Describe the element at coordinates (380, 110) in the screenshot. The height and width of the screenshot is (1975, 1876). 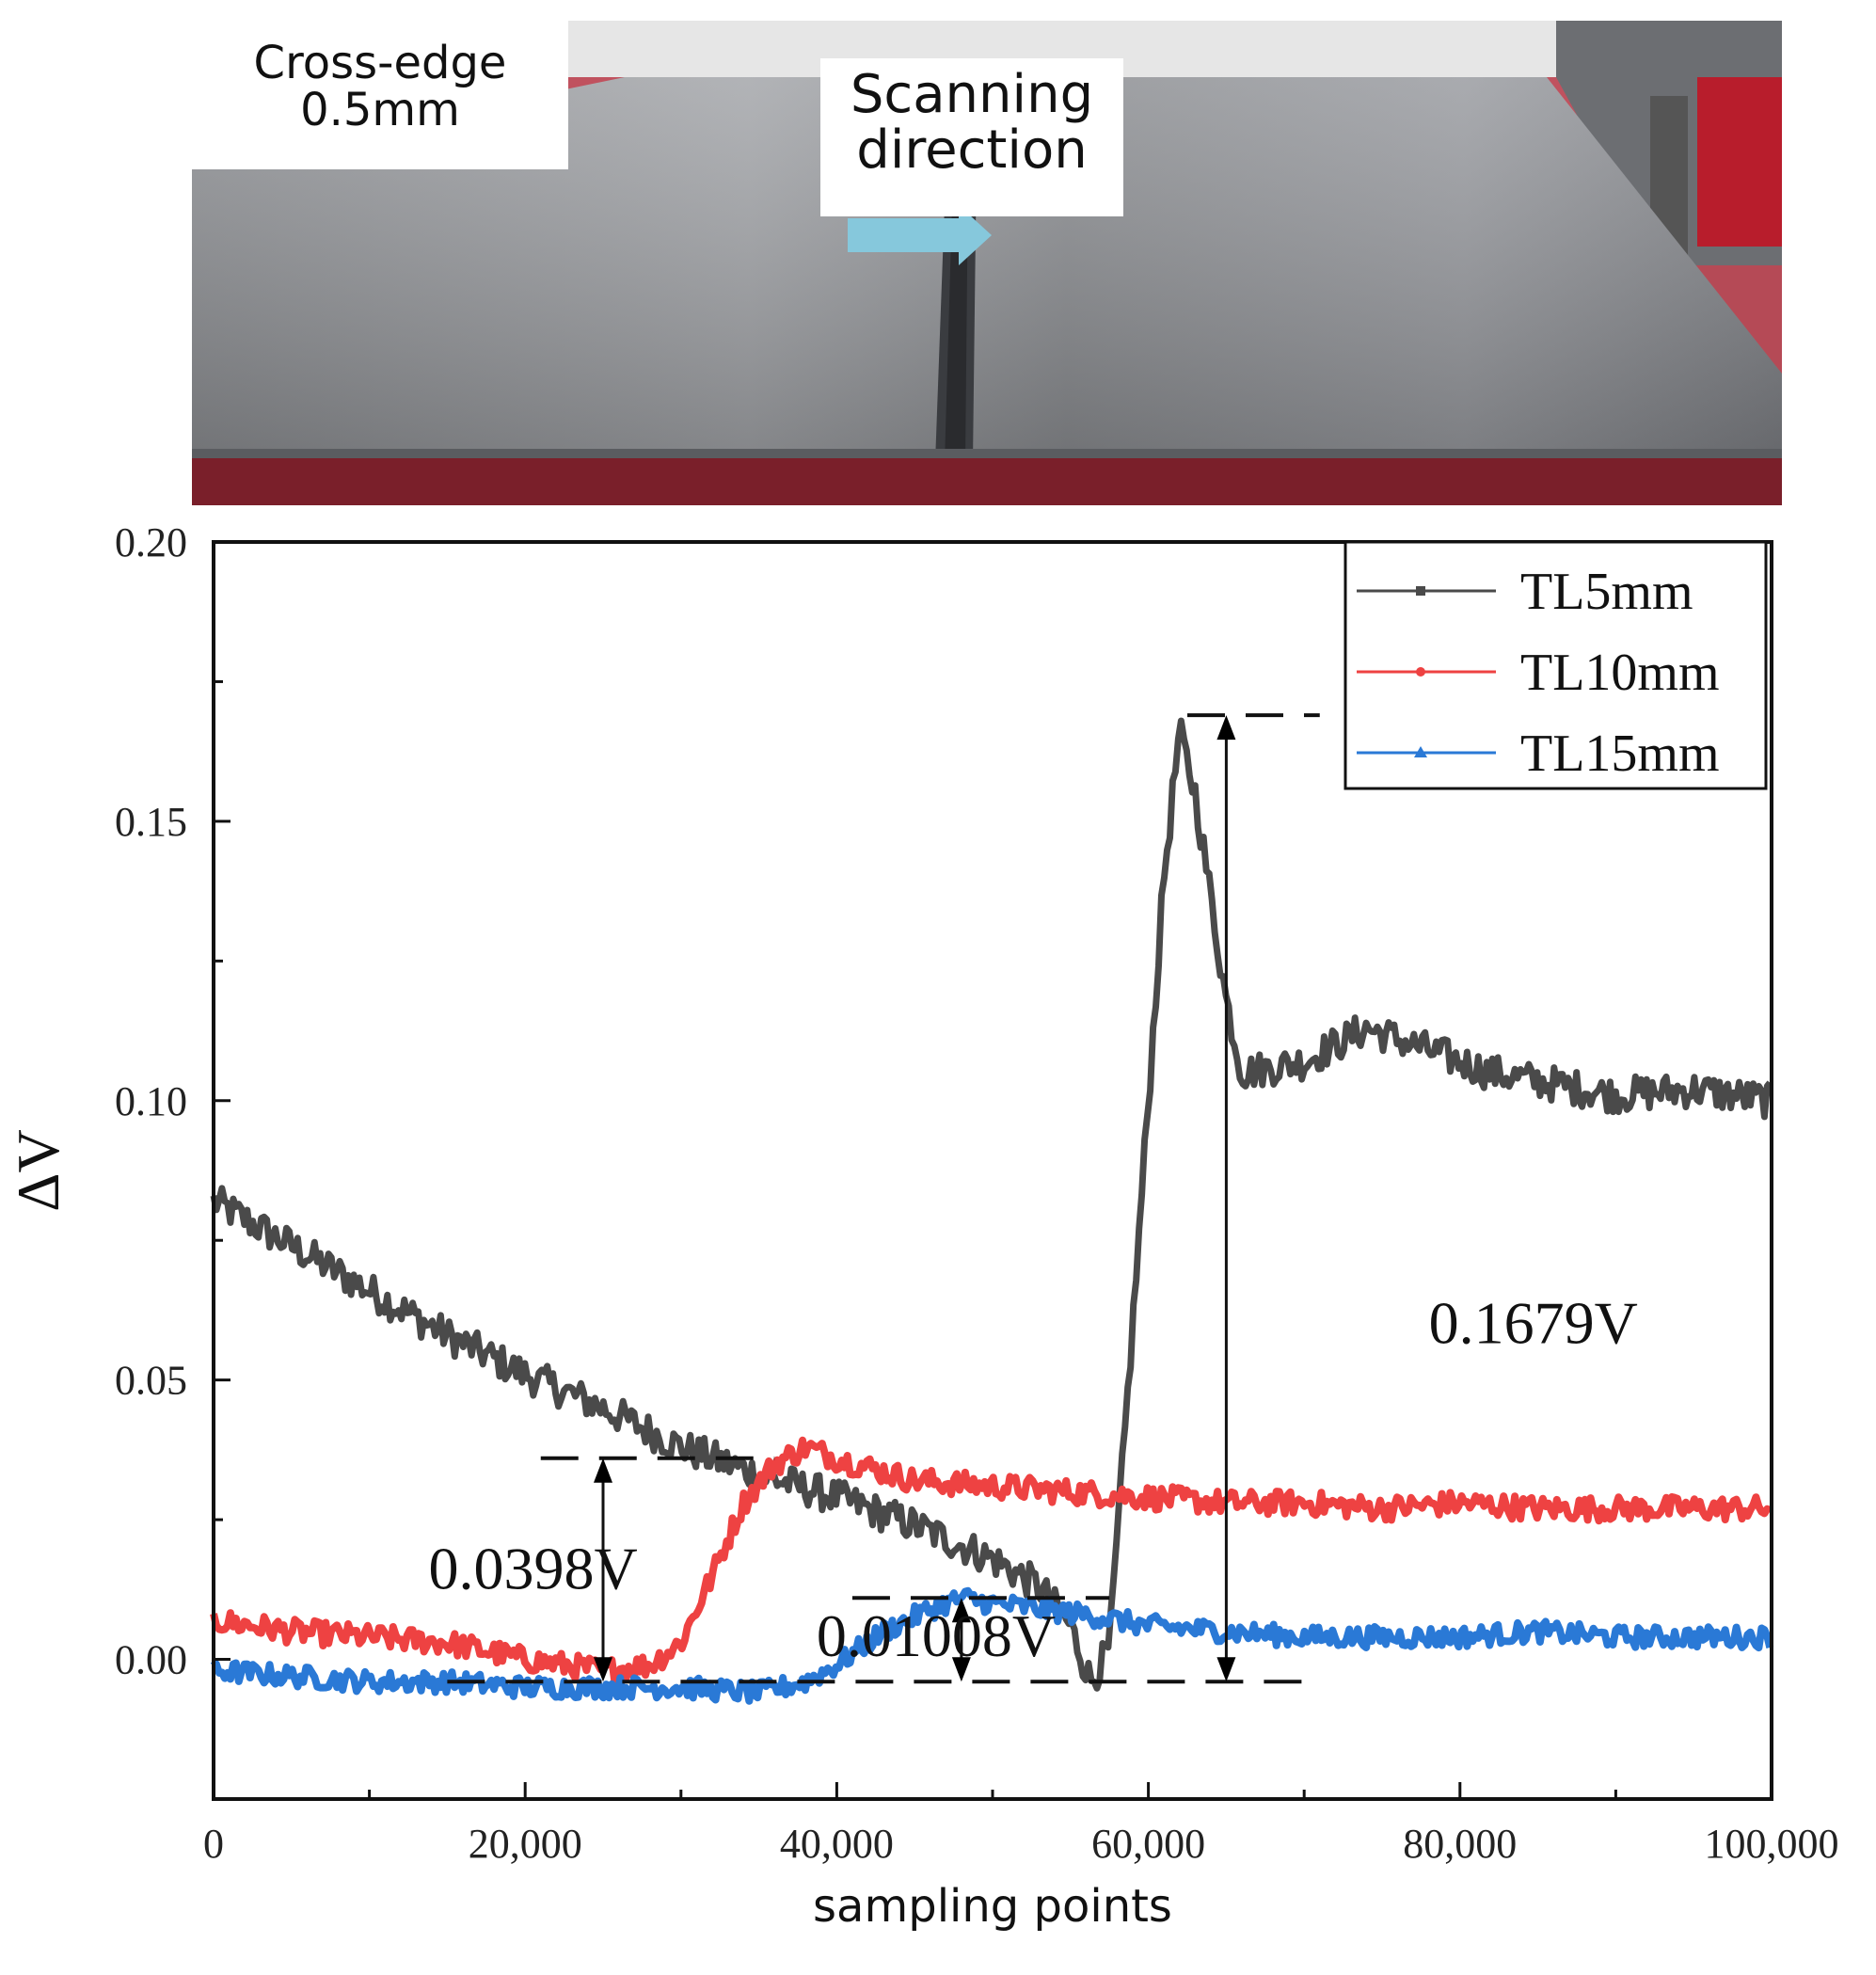
I see `cross-edge-line2: 0.5mm` at that location.